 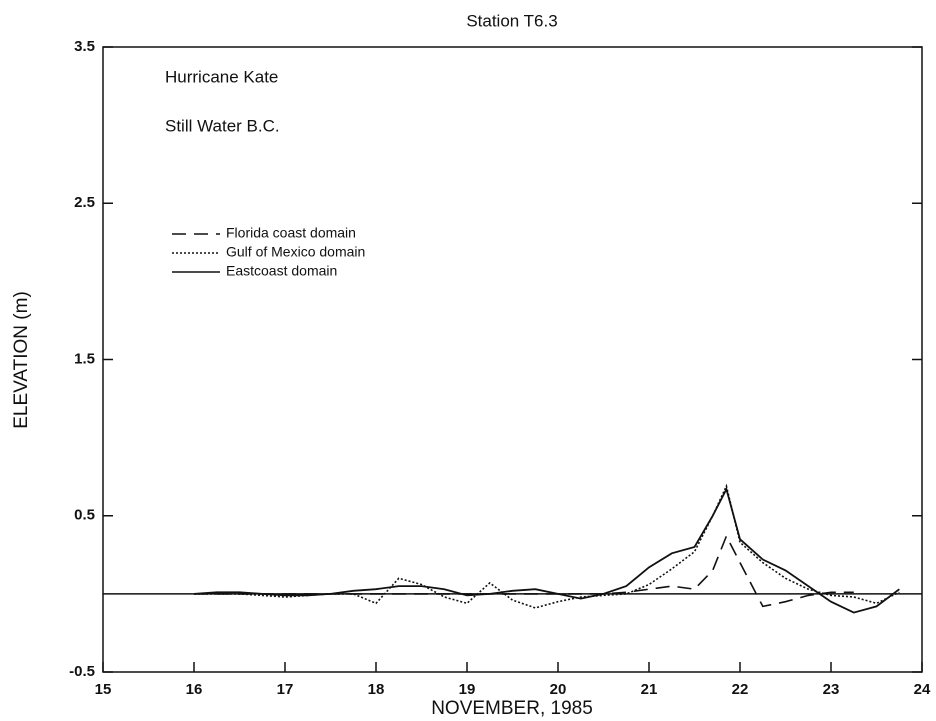 What do you see at coordinates (295, 252) in the screenshot?
I see `legend-label: Gulf of Mexico domain` at bounding box center [295, 252].